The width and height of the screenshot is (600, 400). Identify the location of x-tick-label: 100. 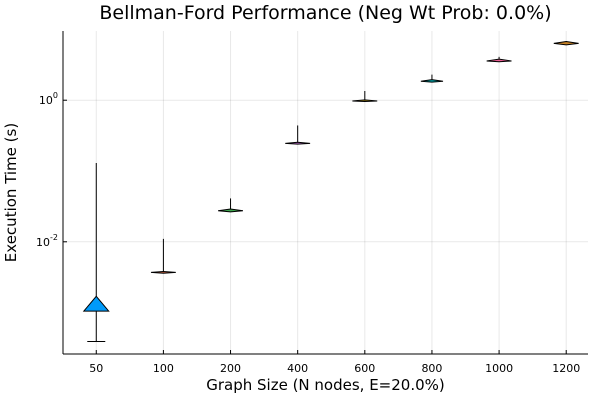
(163, 368).